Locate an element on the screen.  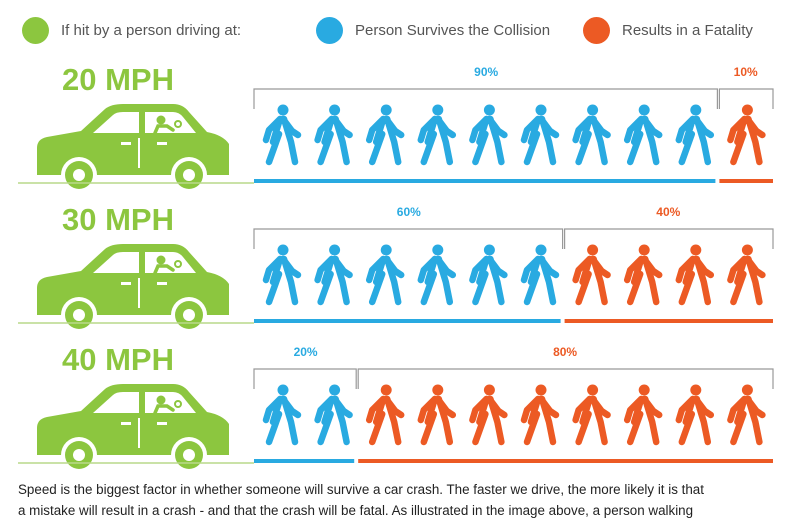
survive-percent-label: 60% is located at coordinates (409, 212).